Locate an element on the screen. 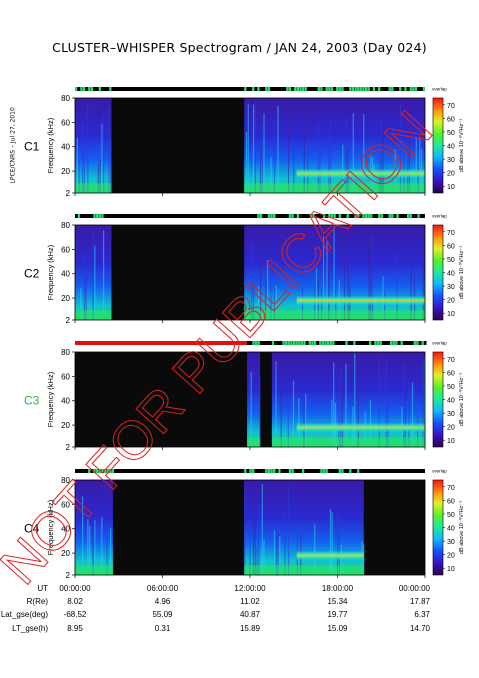 Image resolution: width=479 pixels, height=678 pixels. colorbar-tick-label: 70 is located at coordinates (451, 233).